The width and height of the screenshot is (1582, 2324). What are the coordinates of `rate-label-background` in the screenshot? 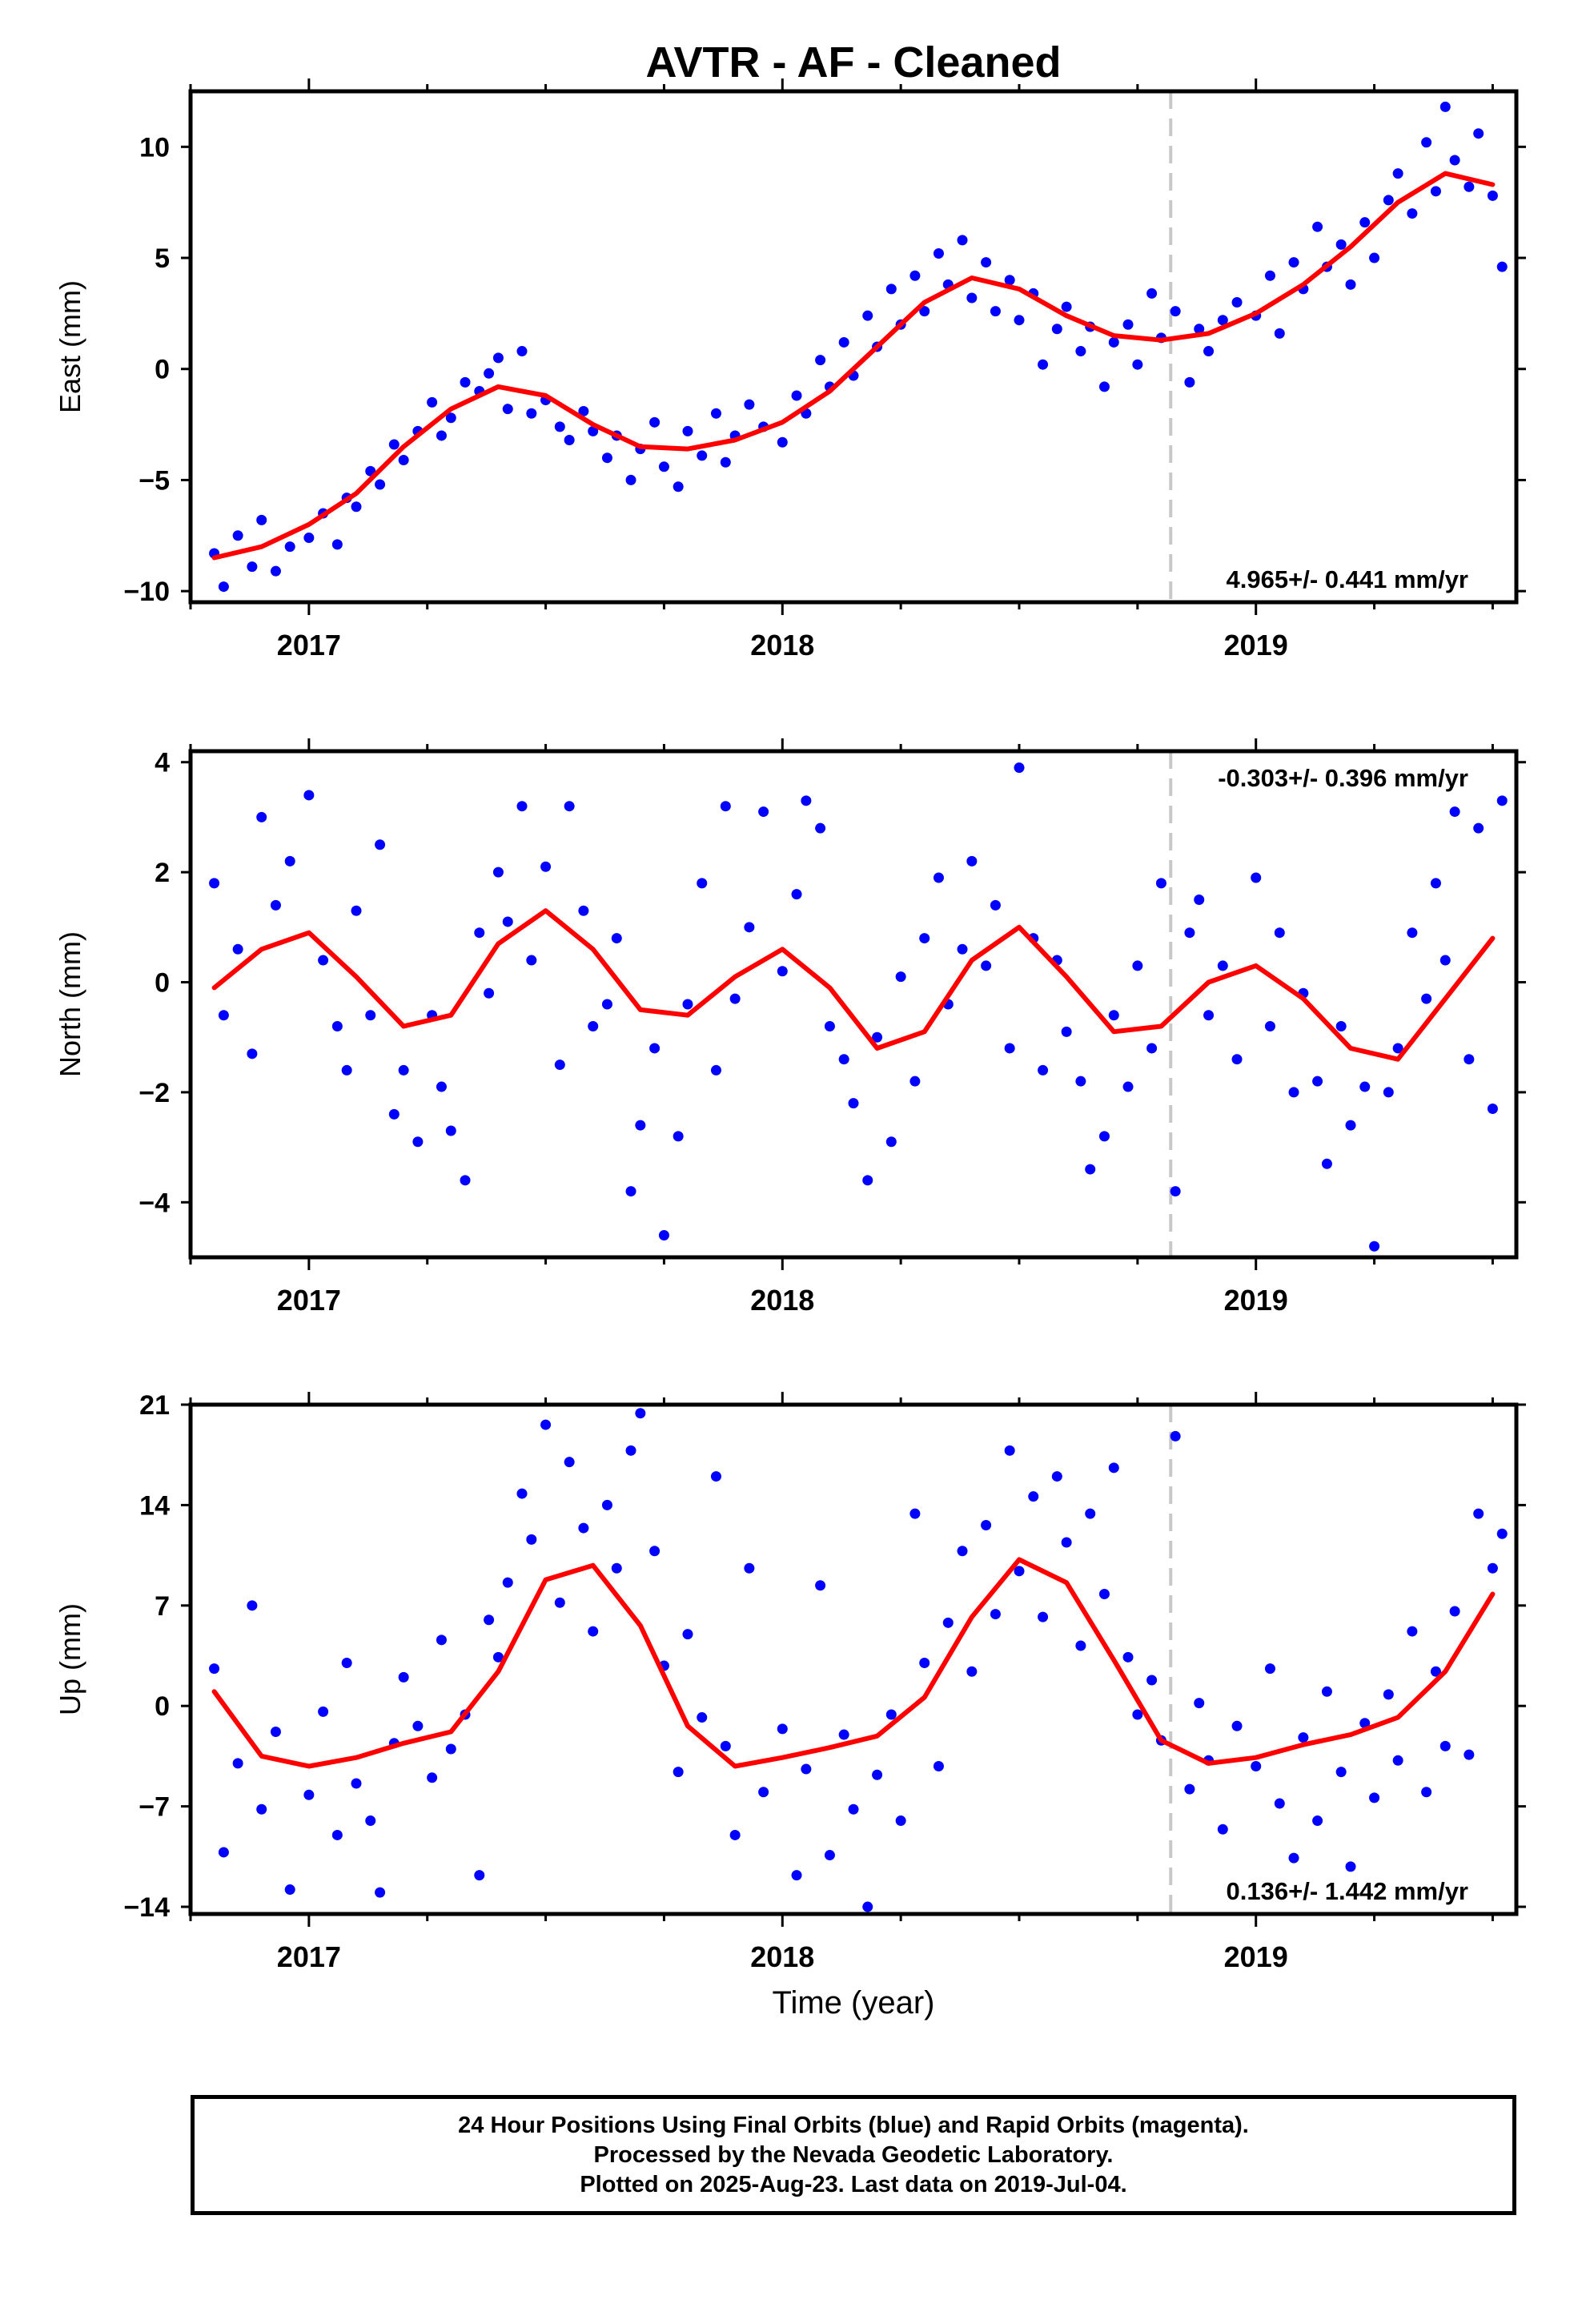 It's located at (1347, 1891).